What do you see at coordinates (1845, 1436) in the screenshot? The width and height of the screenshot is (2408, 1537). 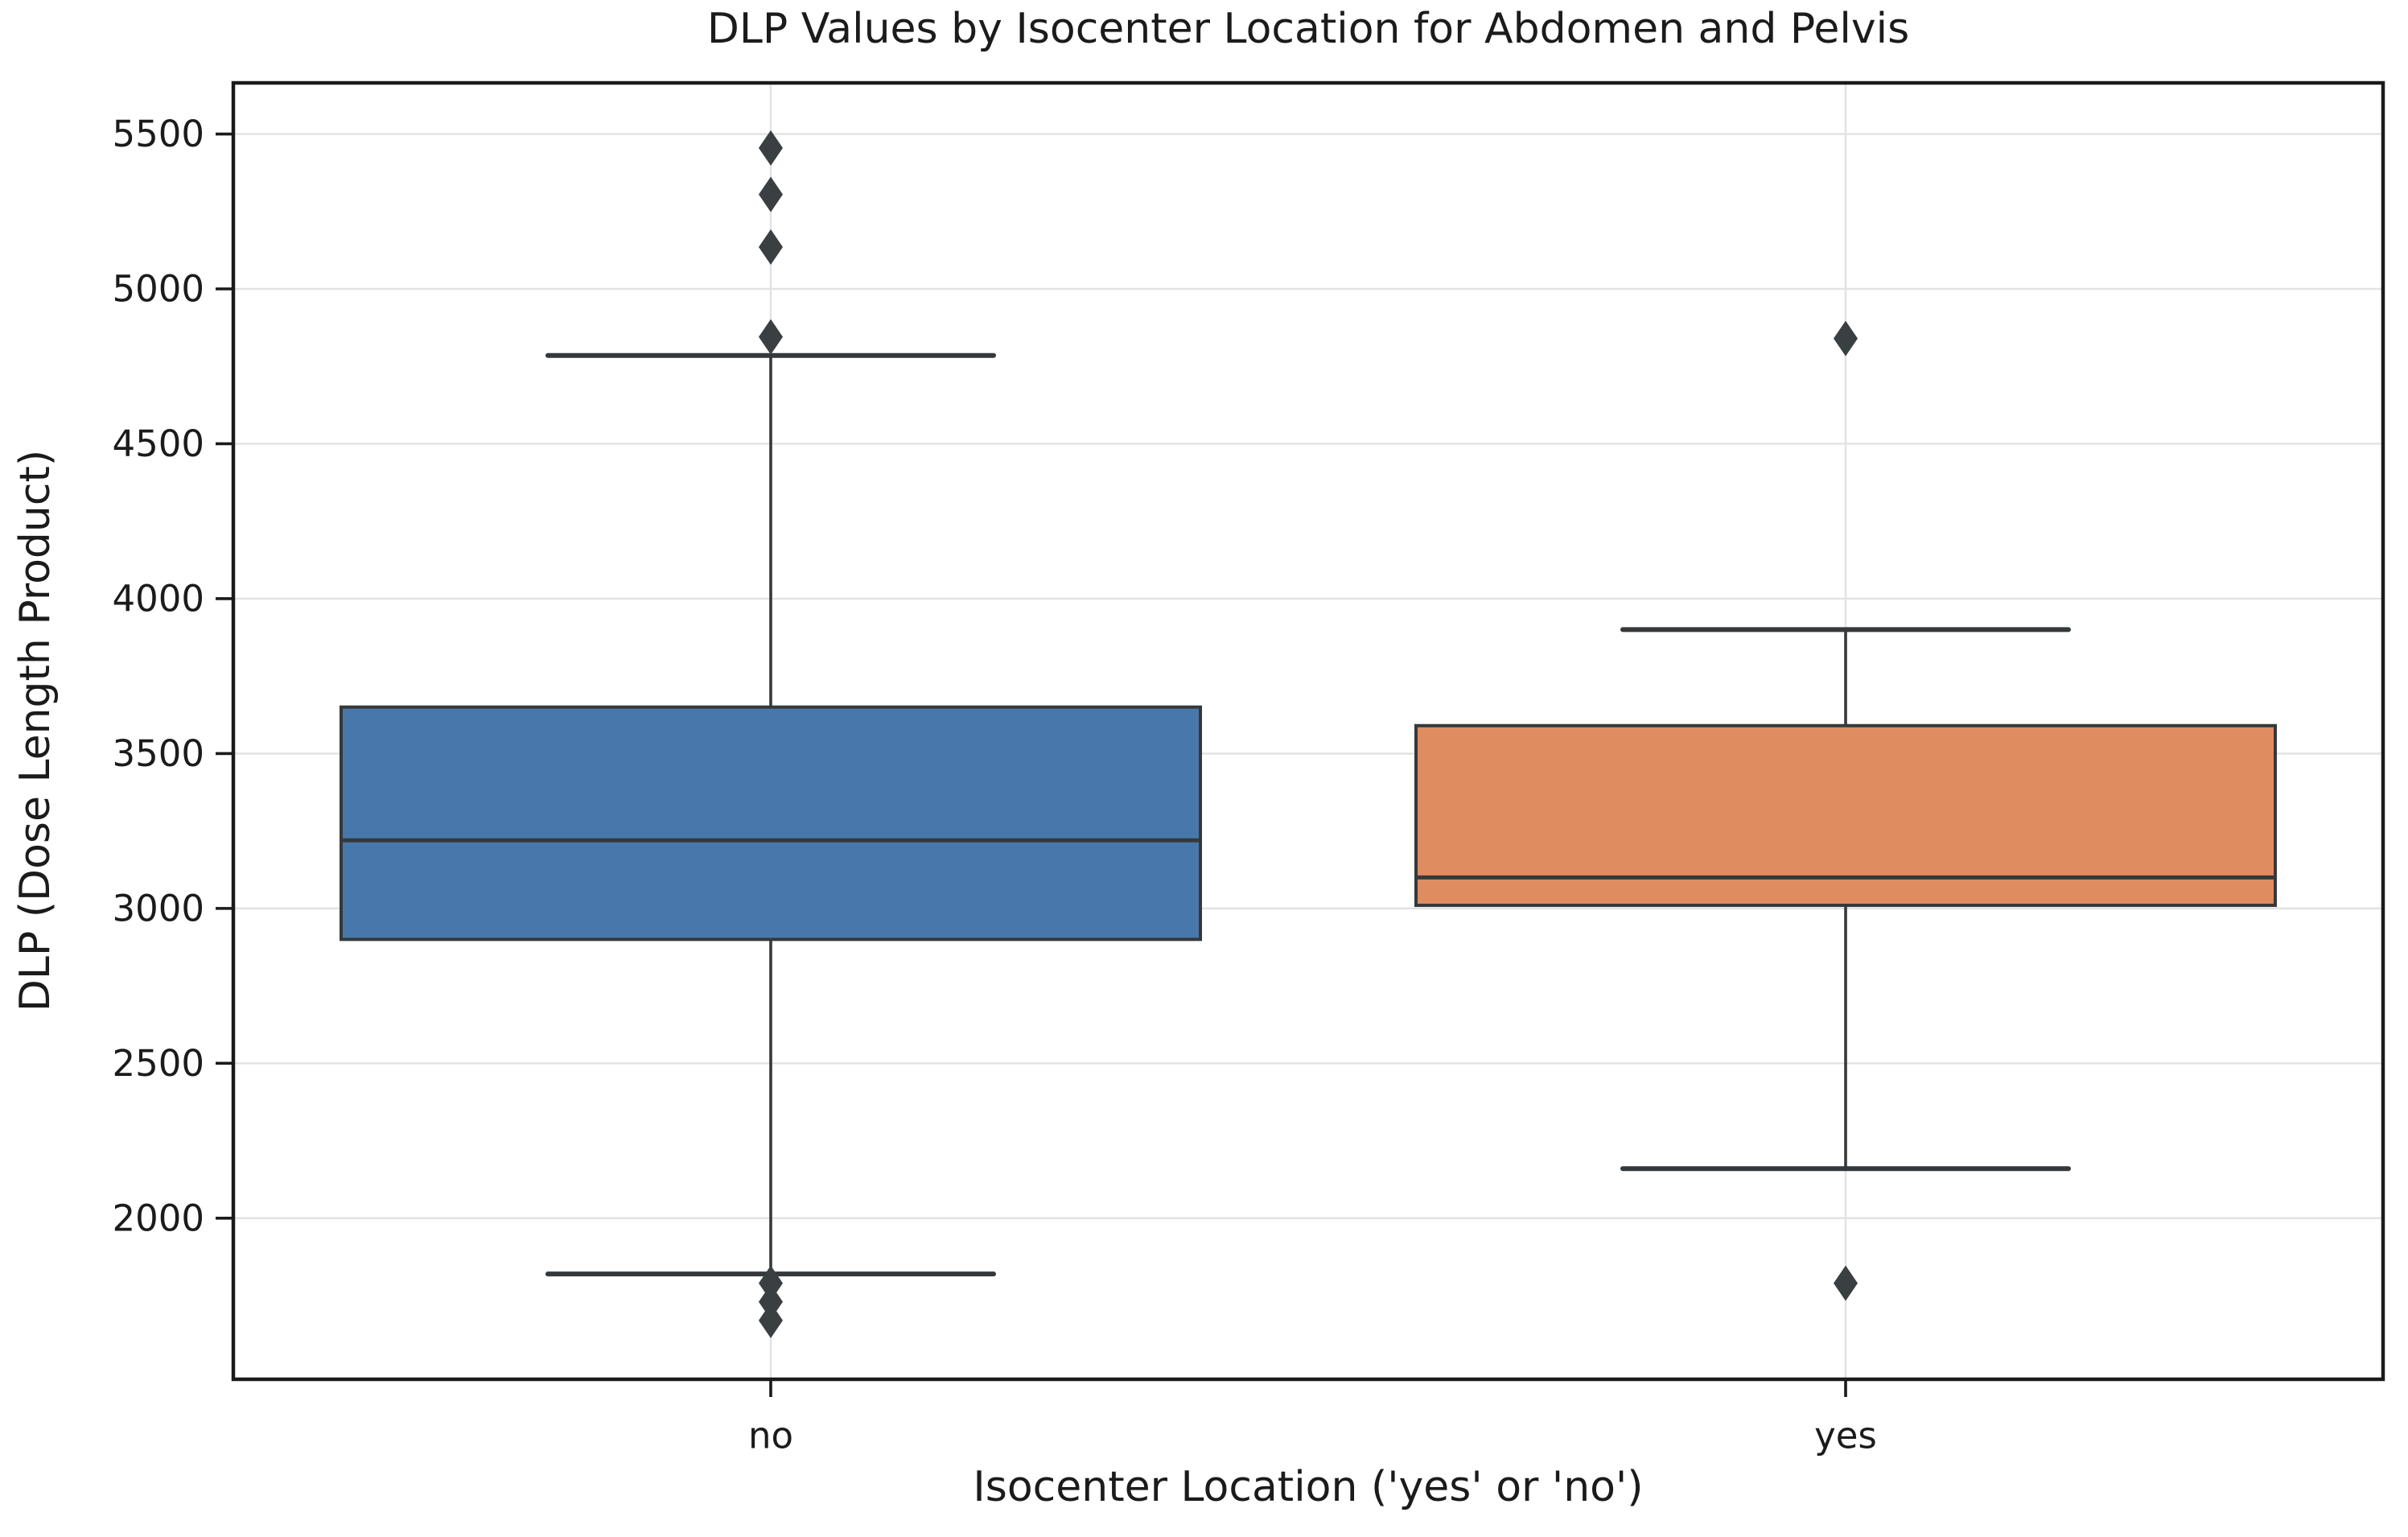 I see `x-tick-label-yes: yes` at bounding box center [1845, 1436].